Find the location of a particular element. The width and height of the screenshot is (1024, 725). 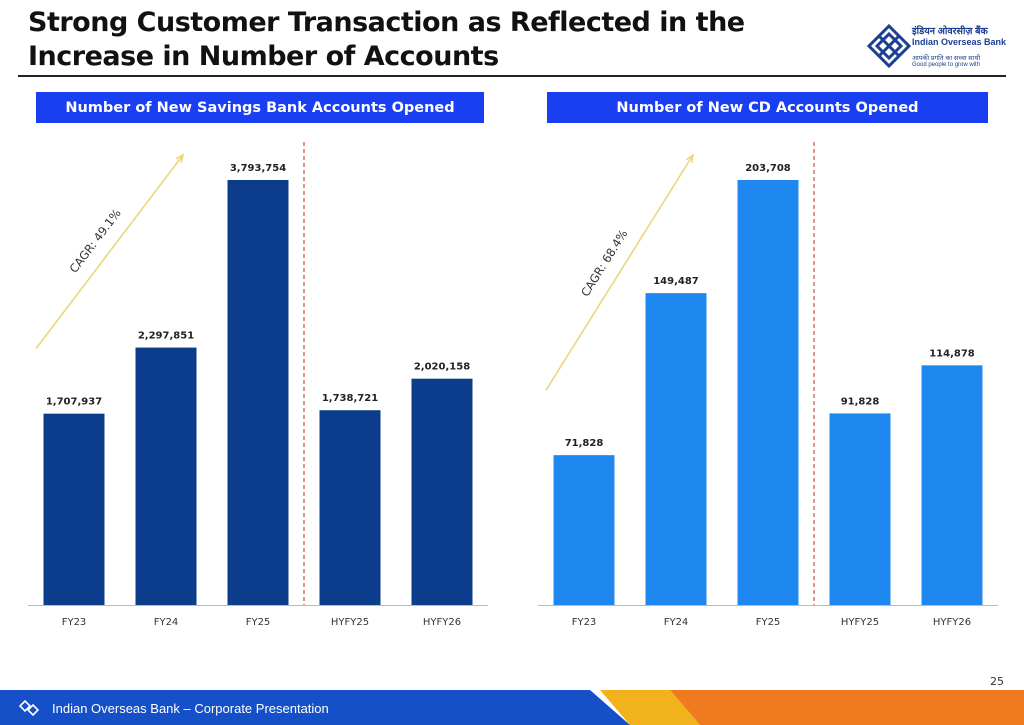

data-label: 203,708 is located at coordinates (768, 168).